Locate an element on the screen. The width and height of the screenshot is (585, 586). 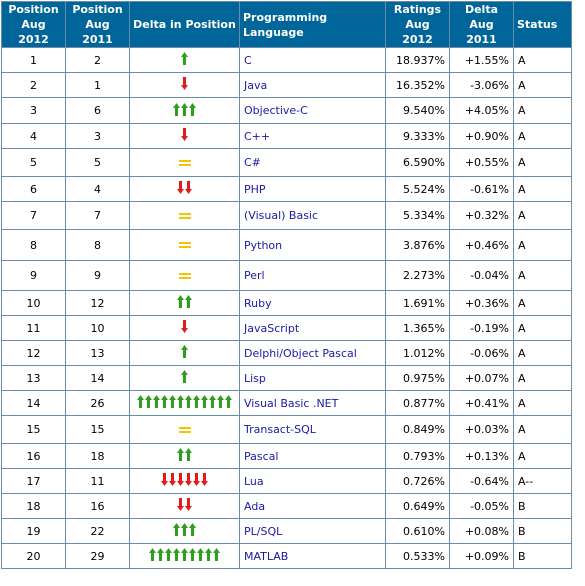
ratings-cell: 0.793% is located at coordinates (417, 456).